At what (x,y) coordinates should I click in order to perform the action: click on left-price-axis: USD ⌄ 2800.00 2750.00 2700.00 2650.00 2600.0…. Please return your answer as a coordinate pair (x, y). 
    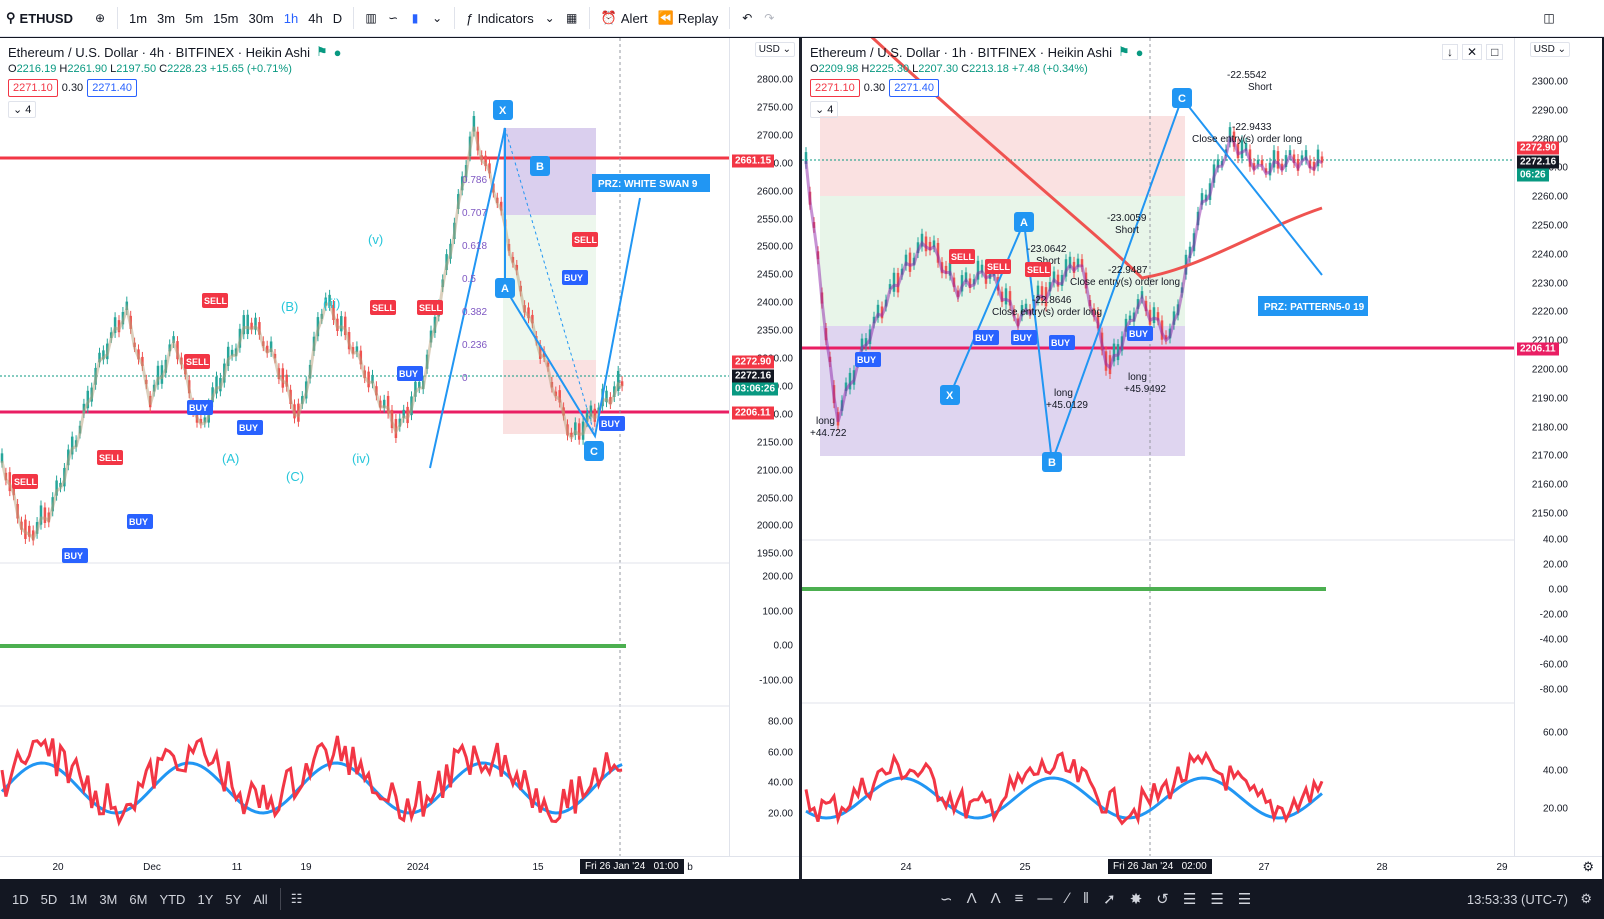
    Looking at the image, I should click on (764, 447).